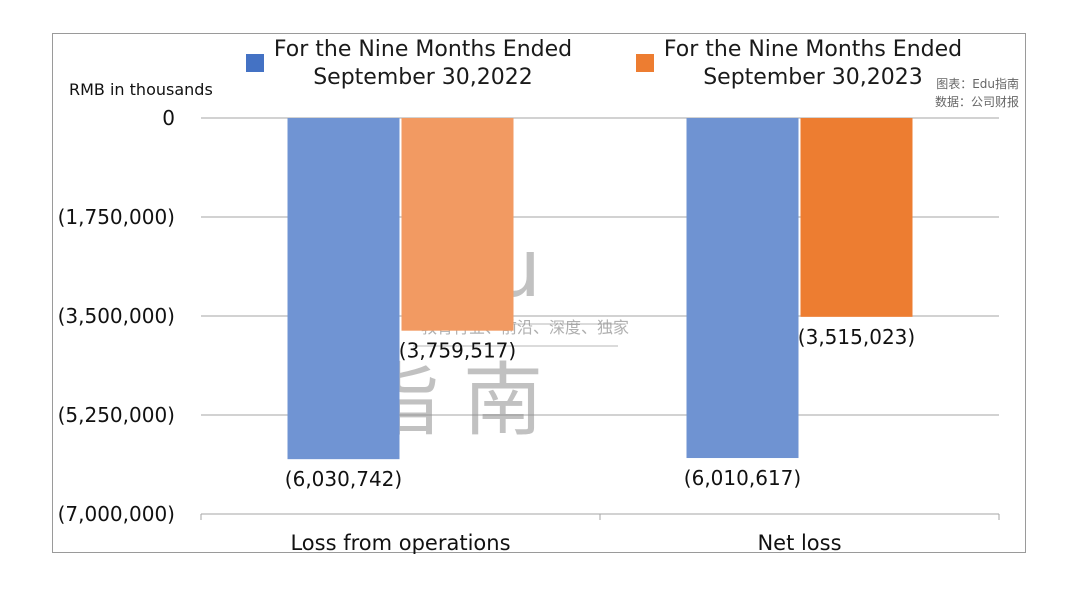 Image resolution: width=1080 pixels, height=601 pixels. What do you see at coordinates (400, 542) in the screenshot?
I see `category-label: Loss from operations` at bounding box center [400, 542].